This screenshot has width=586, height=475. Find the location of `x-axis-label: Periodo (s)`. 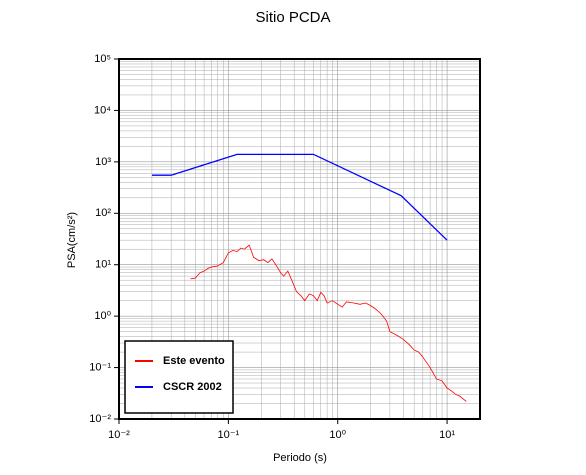

x-axis-label: Periodo (s) is located at coordinates (300, 458).